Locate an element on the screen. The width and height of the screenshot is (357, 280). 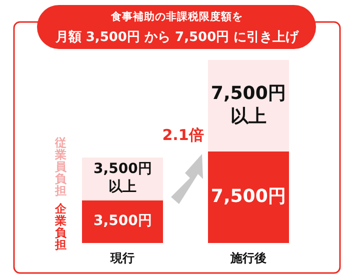
x-tick-label: 現行 is located at coordinates (122, 258).